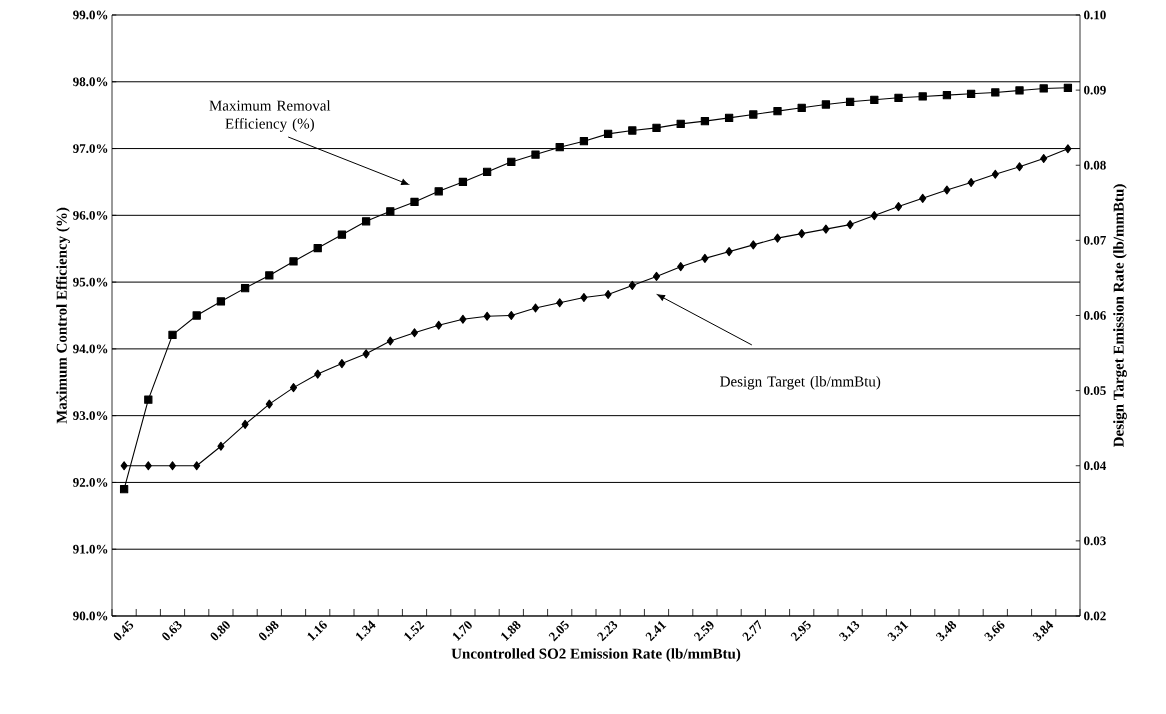 This screenshot has height=714, width=1166. Describe the element at coordinates (656, 631) in the screenshot. I see `x-tick-label: 2.41` at that location.